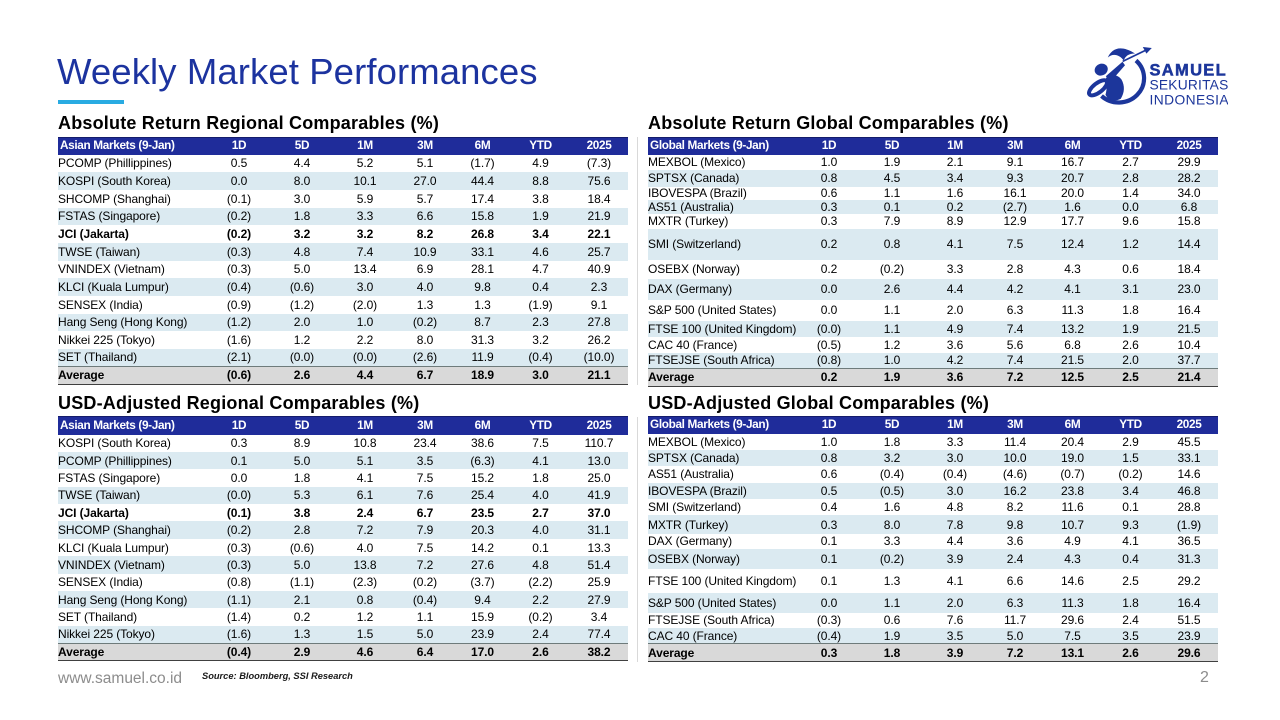  I want to click on svg-text: SAMUEL, so click(1188, 71).